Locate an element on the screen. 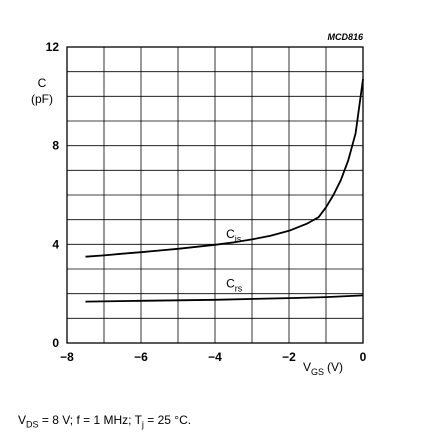 The height and width of the screenshot is (438, 430). x-tick-label: 0 is located at coordinates (363, 357).